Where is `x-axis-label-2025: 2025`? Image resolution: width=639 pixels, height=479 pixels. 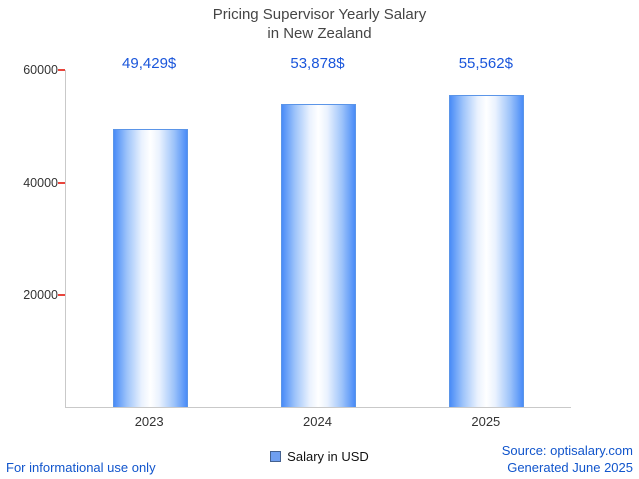 x-axis-label-2025: 2025 is located at coordinates (486, 421).